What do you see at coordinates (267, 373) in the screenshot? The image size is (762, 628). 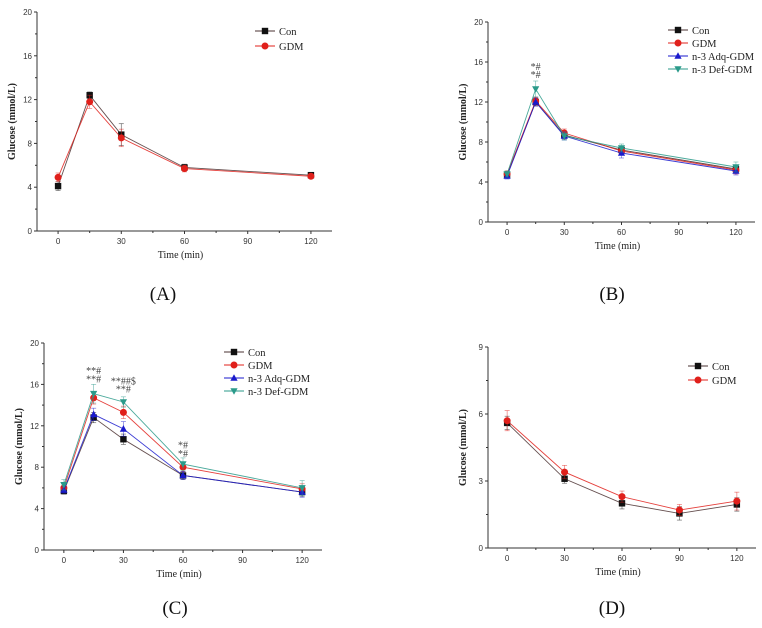 I see `legend: Con GDM n-3 Adq-GDM n-3 Def-GDM` at bounding box center [267, 373].